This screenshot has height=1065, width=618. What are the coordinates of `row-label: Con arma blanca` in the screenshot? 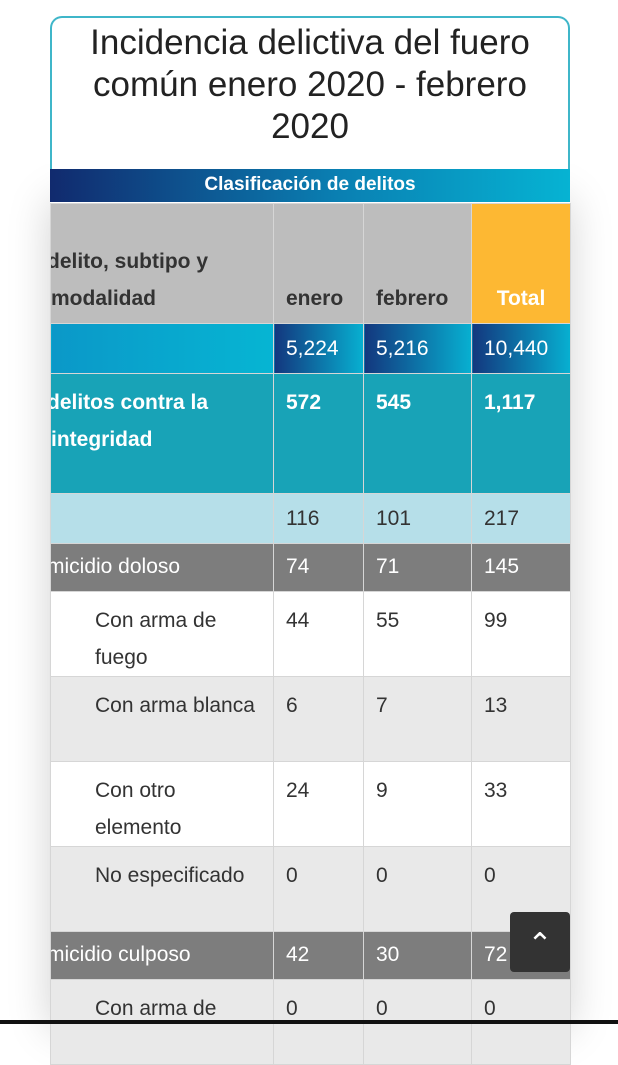 It's located at (162, 719).